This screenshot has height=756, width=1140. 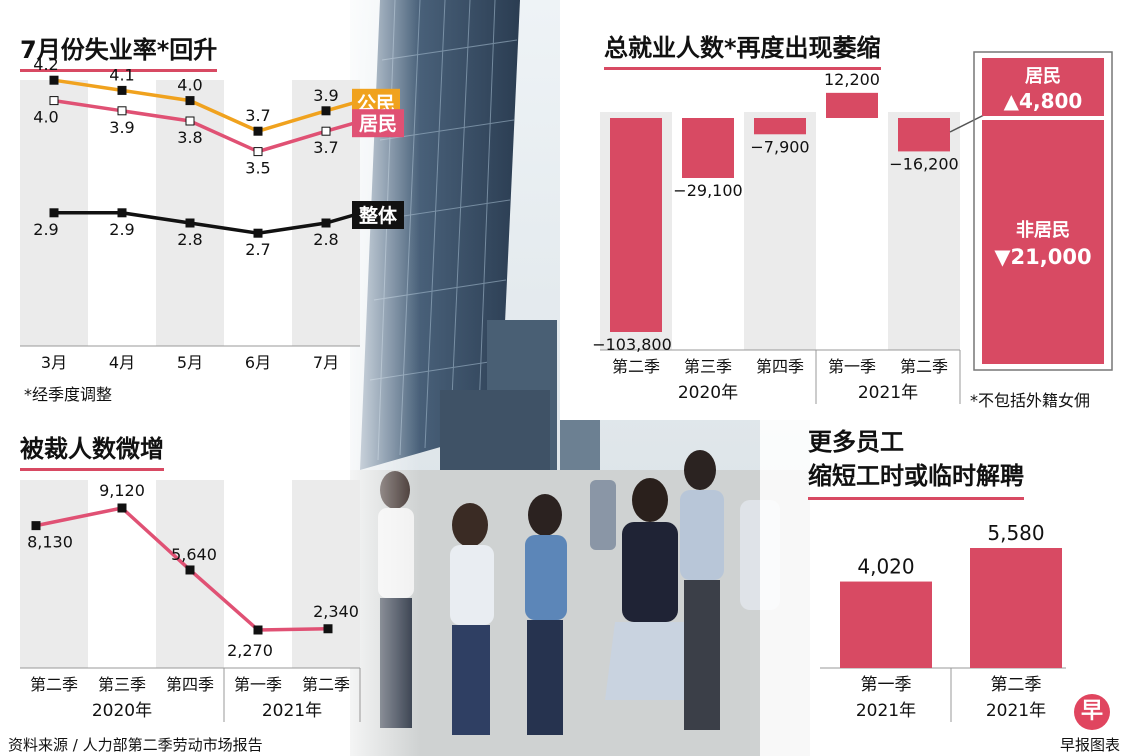 I want to click on data-label: 2,270, so click(x=250, y=650).